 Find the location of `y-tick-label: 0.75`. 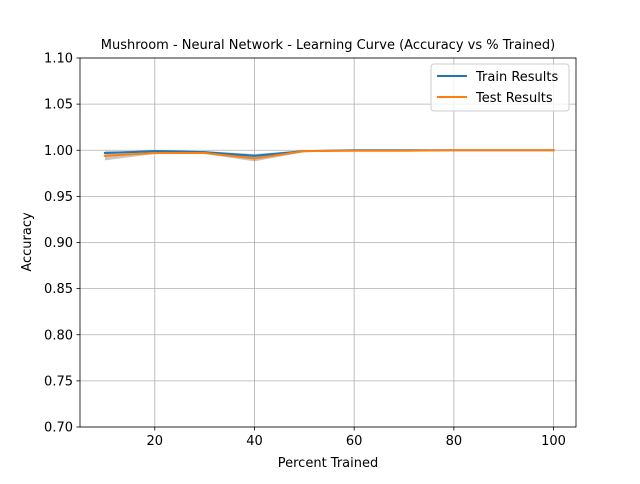

y-tick-label: 0.75 is located at coordinates (58, 381).